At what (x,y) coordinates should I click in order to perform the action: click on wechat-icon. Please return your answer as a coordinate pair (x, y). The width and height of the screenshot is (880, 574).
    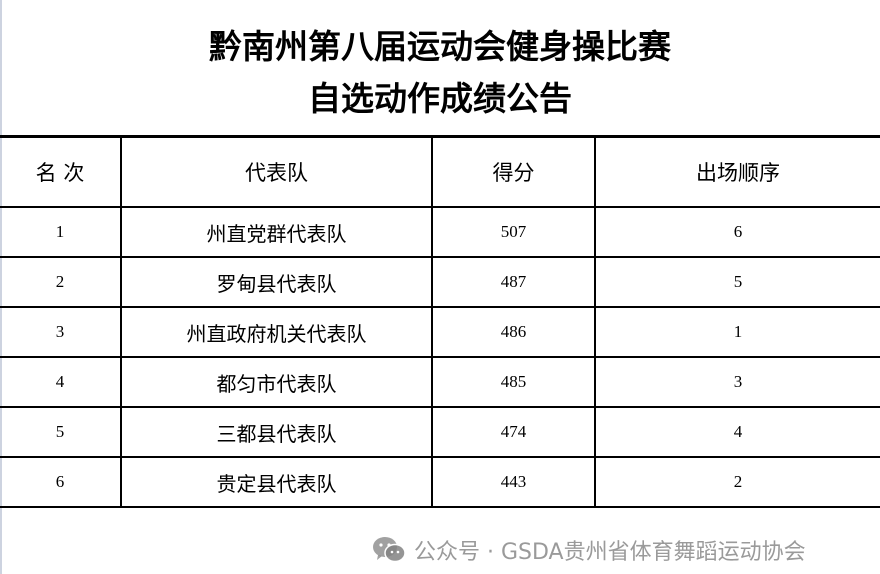
    Looking at the image, I should click on (389, 550).